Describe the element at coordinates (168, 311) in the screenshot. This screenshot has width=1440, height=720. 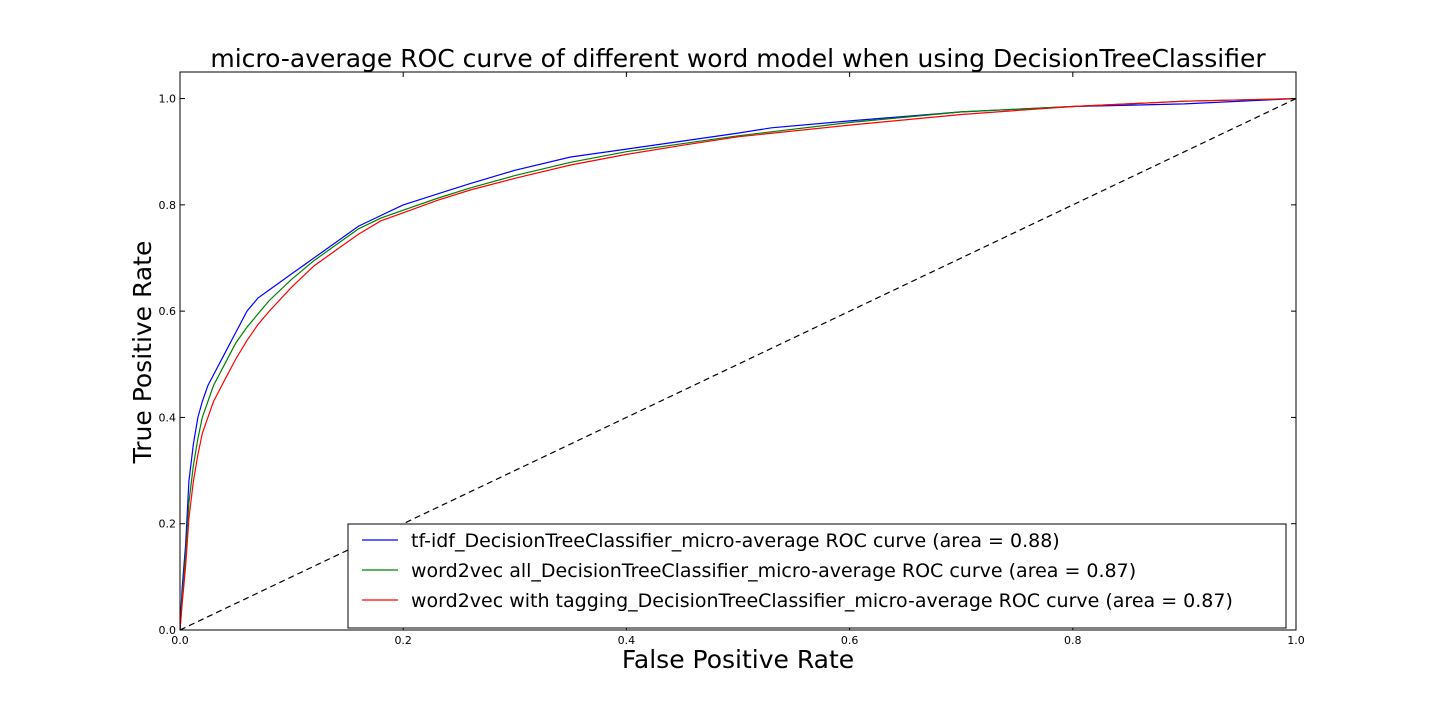
I see `y-tick-label: 0.6` at that location.